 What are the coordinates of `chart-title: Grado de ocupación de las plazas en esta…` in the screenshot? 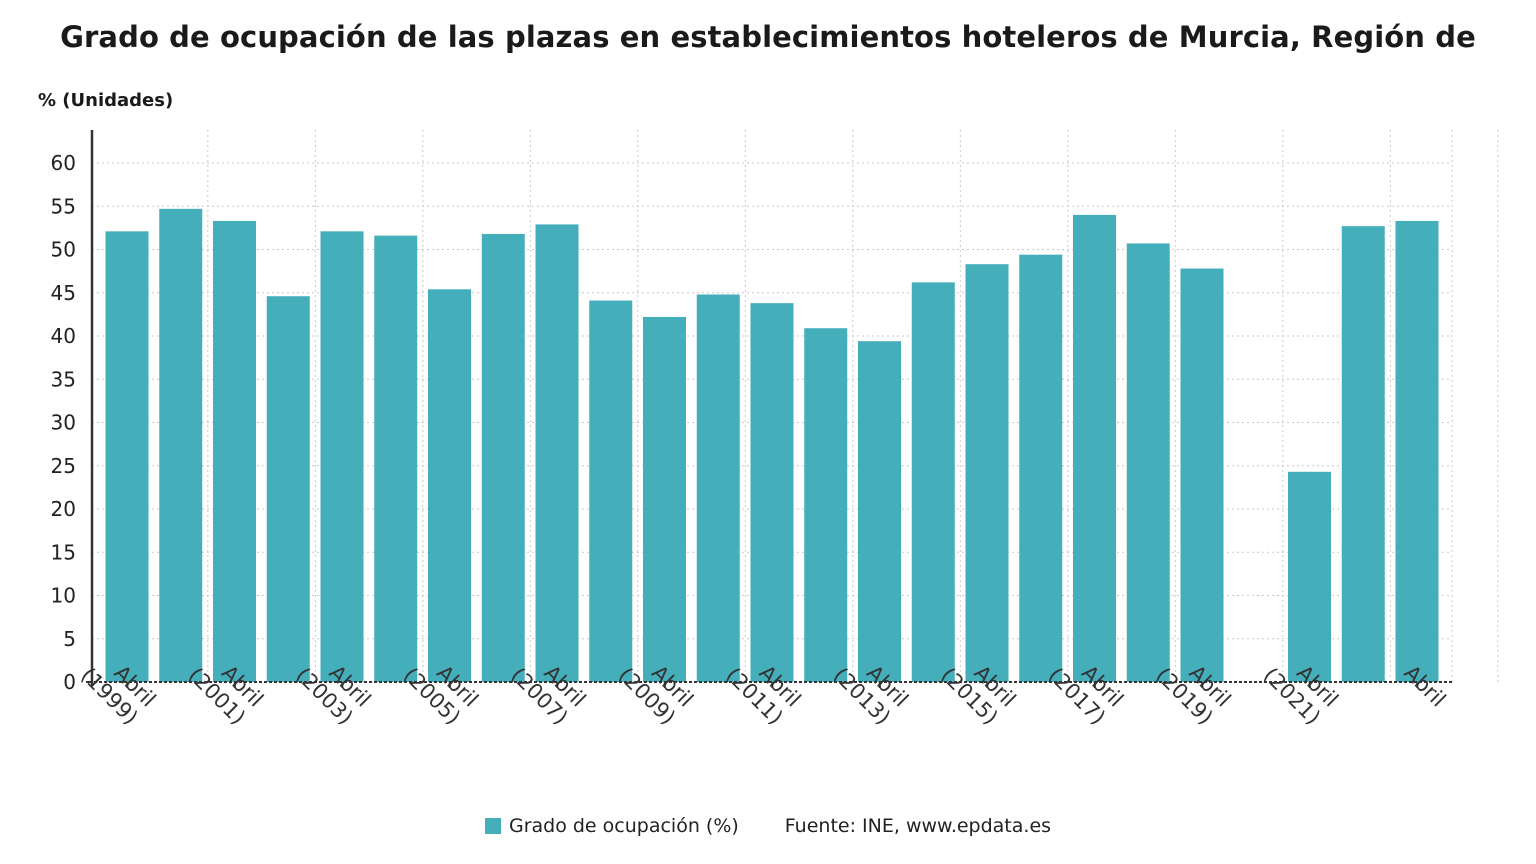 It's located at (768, 37).